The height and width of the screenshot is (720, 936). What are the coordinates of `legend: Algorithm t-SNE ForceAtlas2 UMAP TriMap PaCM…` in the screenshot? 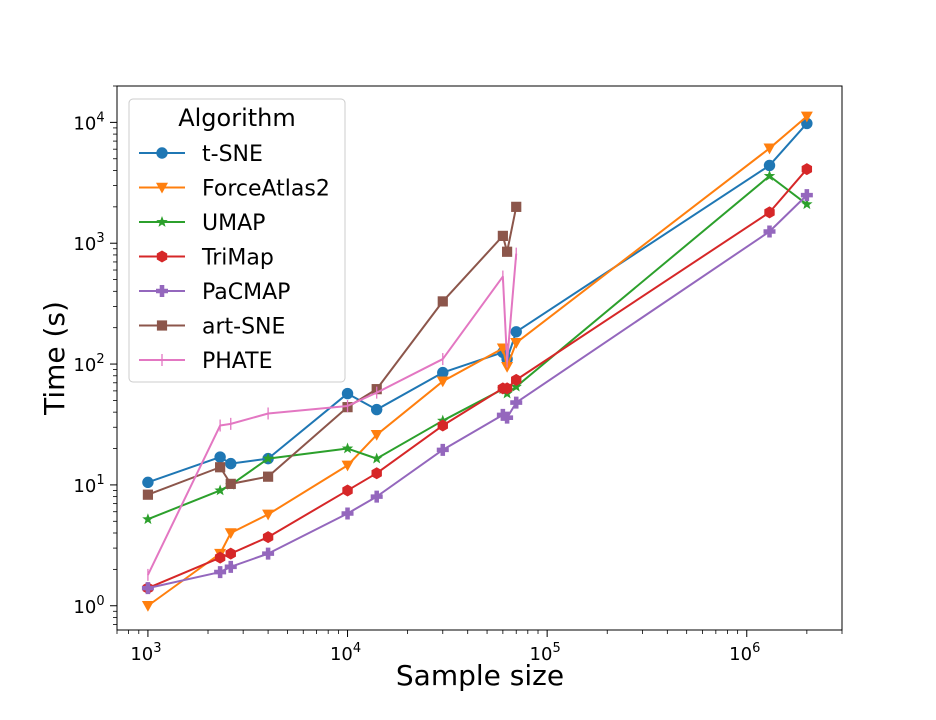 It's located at (237, 240).